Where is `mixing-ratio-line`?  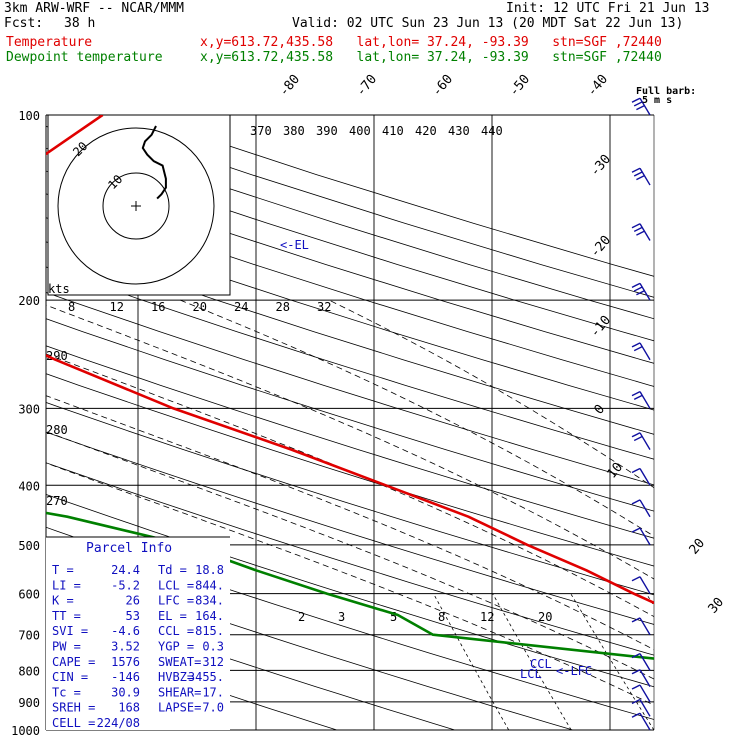 mixing-ratio-line is located at coordinates (649, 600).